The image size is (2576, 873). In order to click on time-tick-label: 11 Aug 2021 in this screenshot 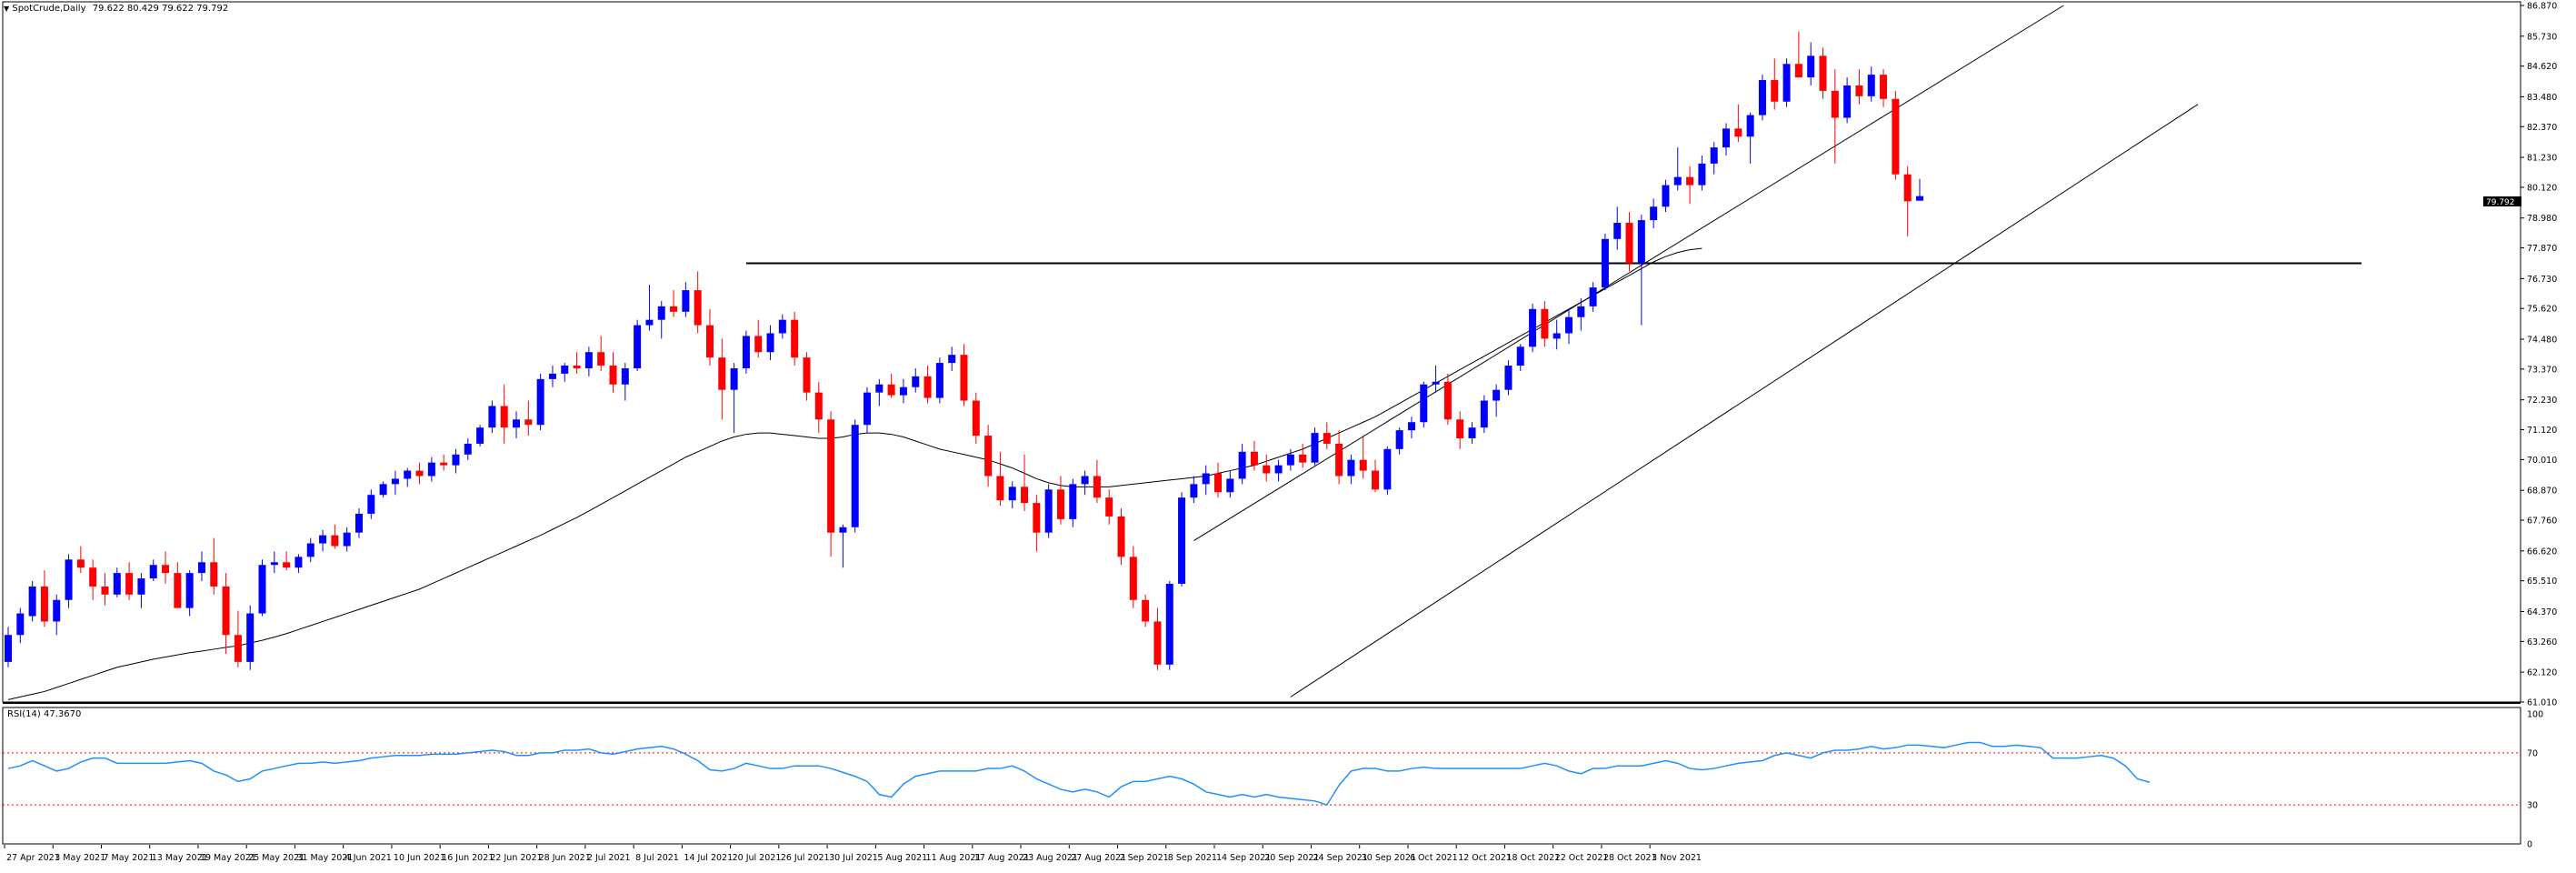, I will do `click(954, 858)`.